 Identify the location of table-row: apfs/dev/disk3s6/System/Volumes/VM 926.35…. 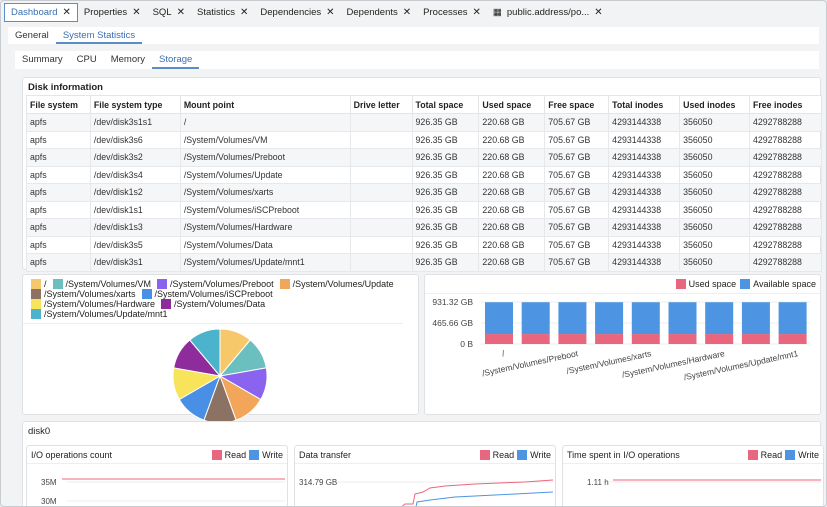
(424, 139).